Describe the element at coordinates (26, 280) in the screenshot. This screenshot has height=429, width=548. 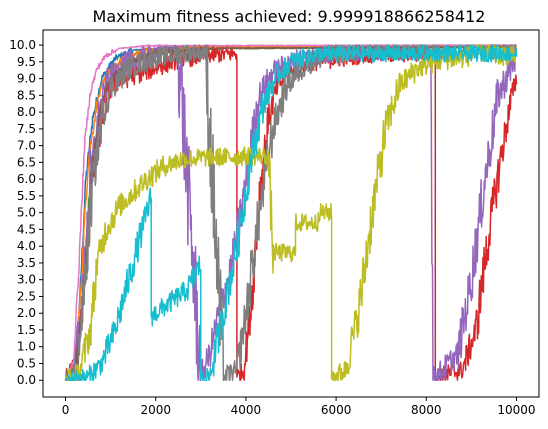
I see `y-tick-label: 3.0` at that location.